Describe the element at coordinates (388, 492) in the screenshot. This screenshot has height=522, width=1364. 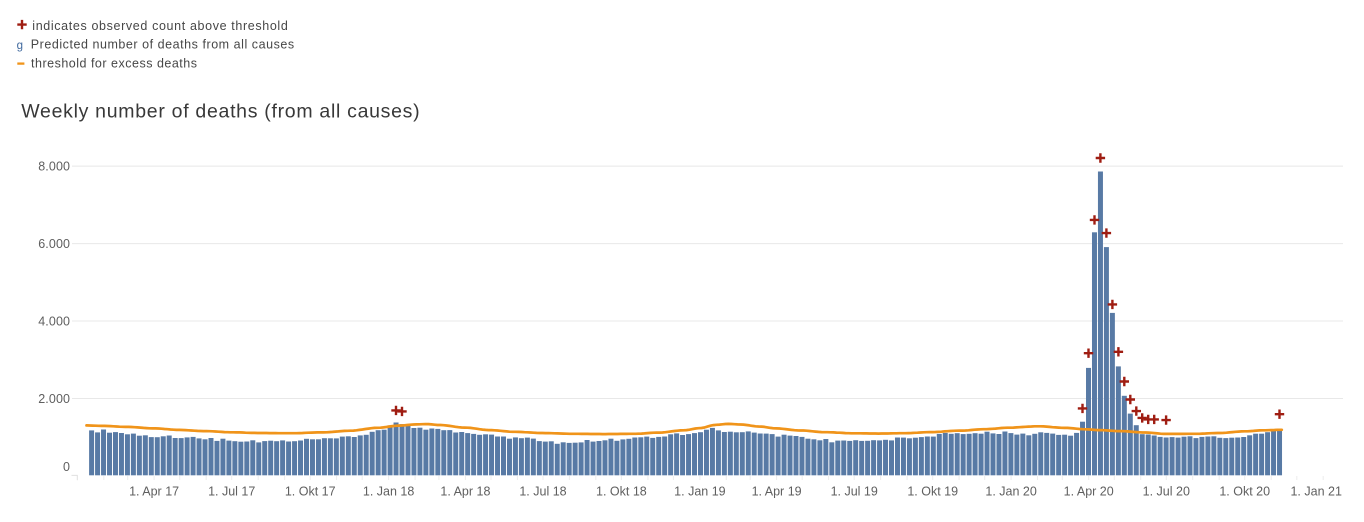
I see `svg-text: 1. Jan 18` at that location.